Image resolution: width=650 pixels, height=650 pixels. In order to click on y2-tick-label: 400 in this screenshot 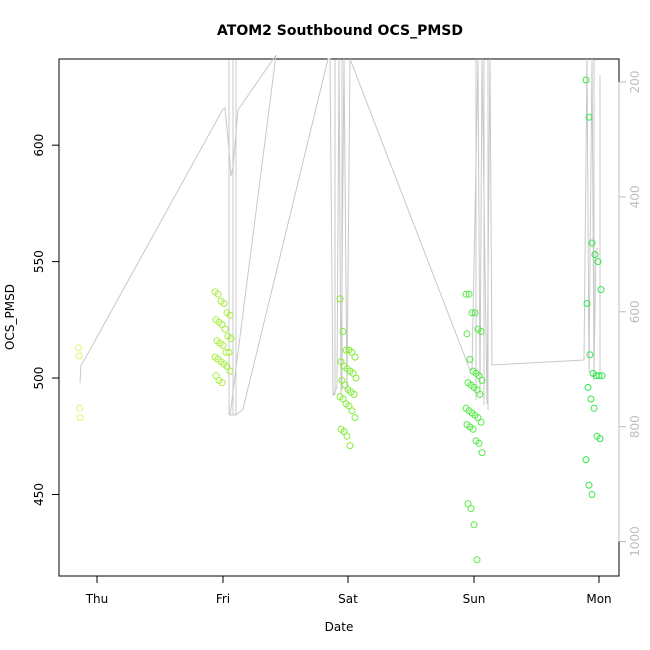, I will do `click(635, 196)`.